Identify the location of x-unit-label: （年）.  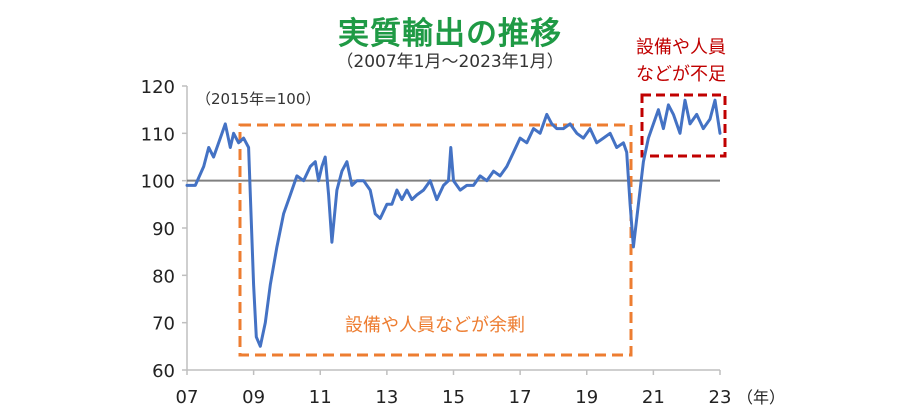
(761, 397).